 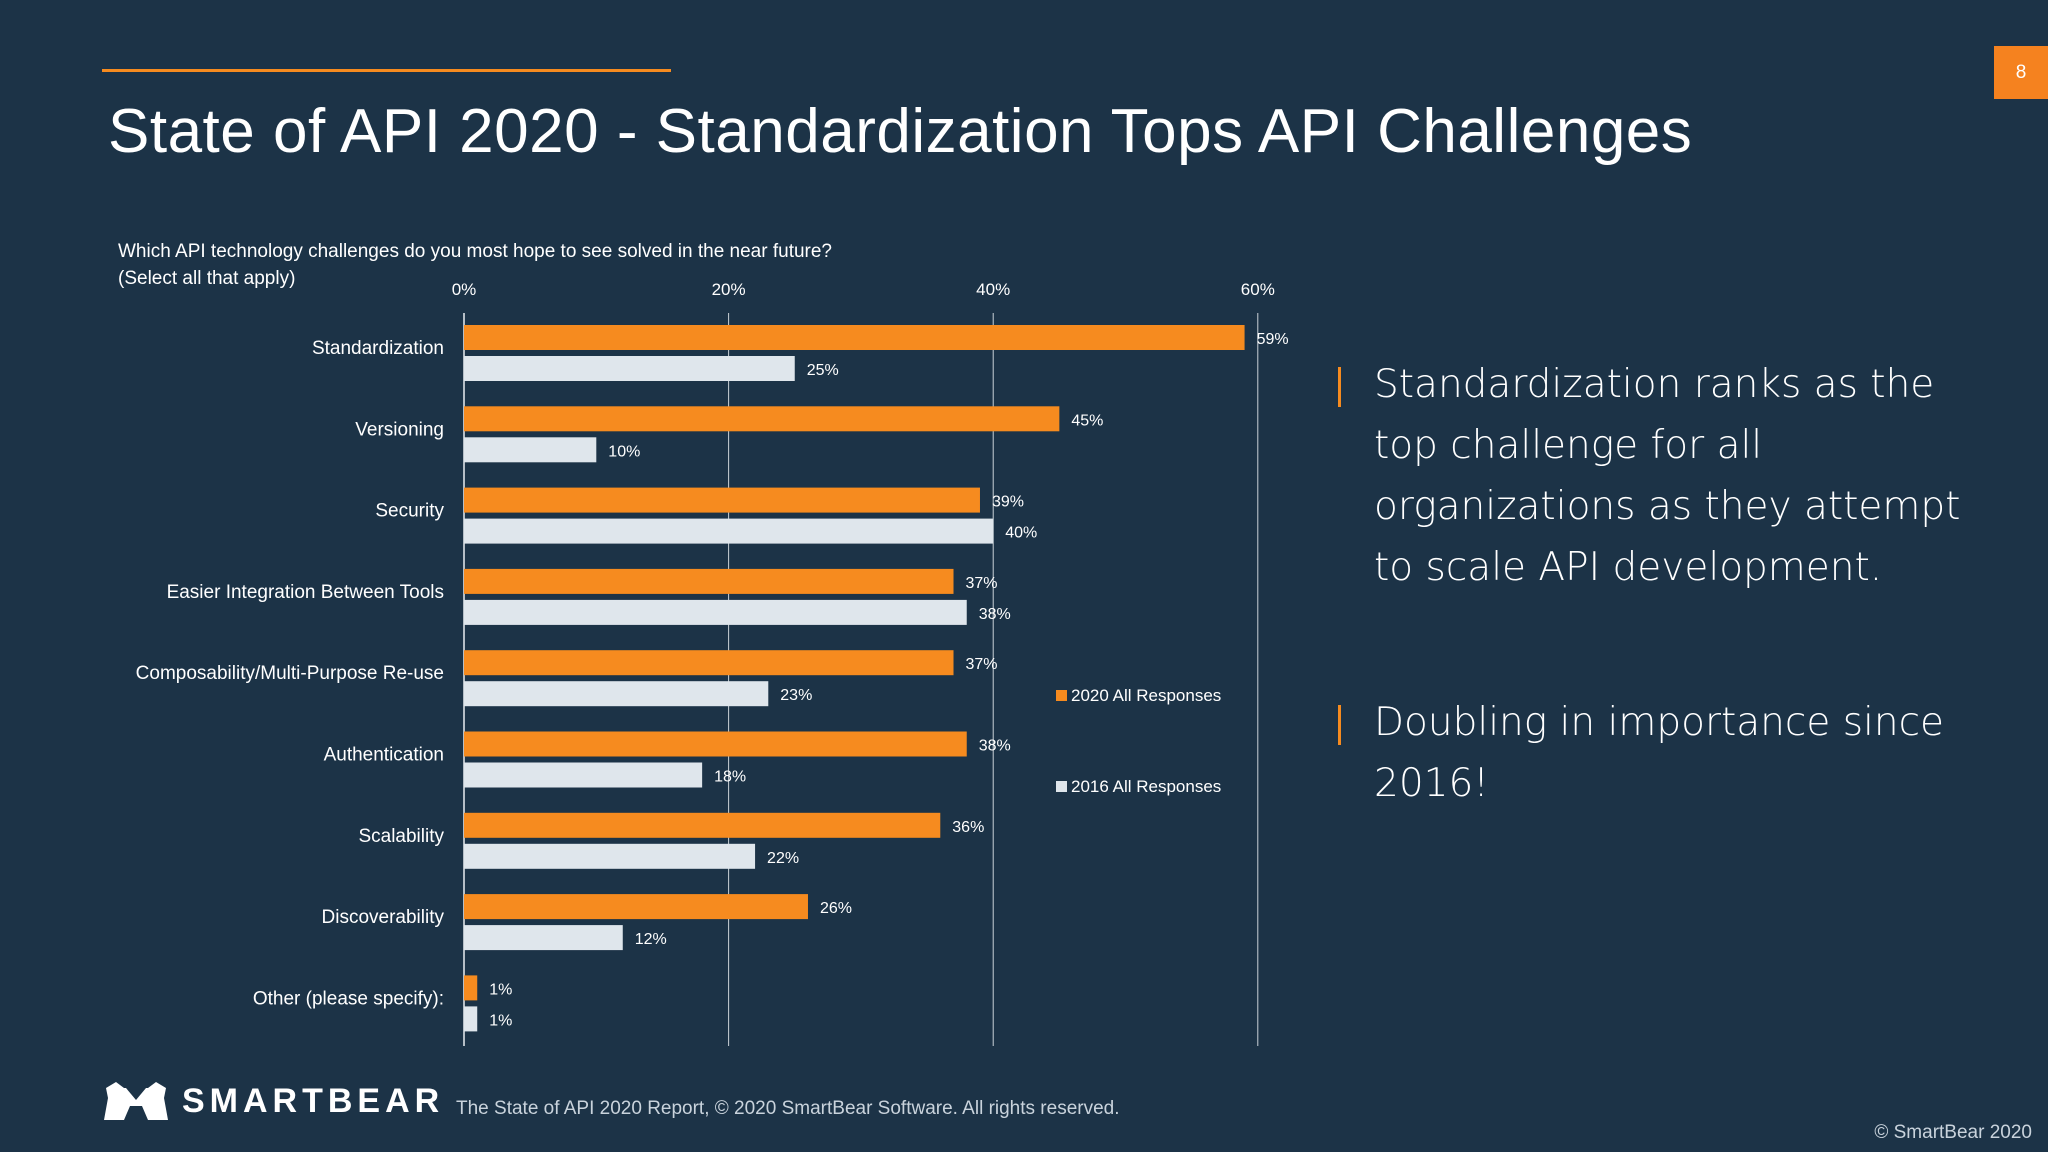 What do you see at coordinates (136, 1101) in the screenshot?
I see `smartbear-bear-icon` at bounding box center [136, 1101].